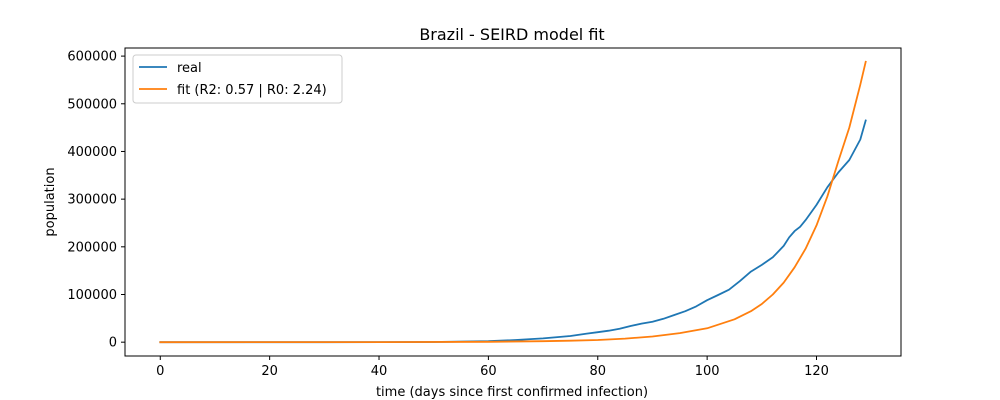 The image size is (1000, 400). What do you see at coordinates (92, 104) in the screenshot?
I see `y-tick-label: 500000` at bounding box center [92, 104].